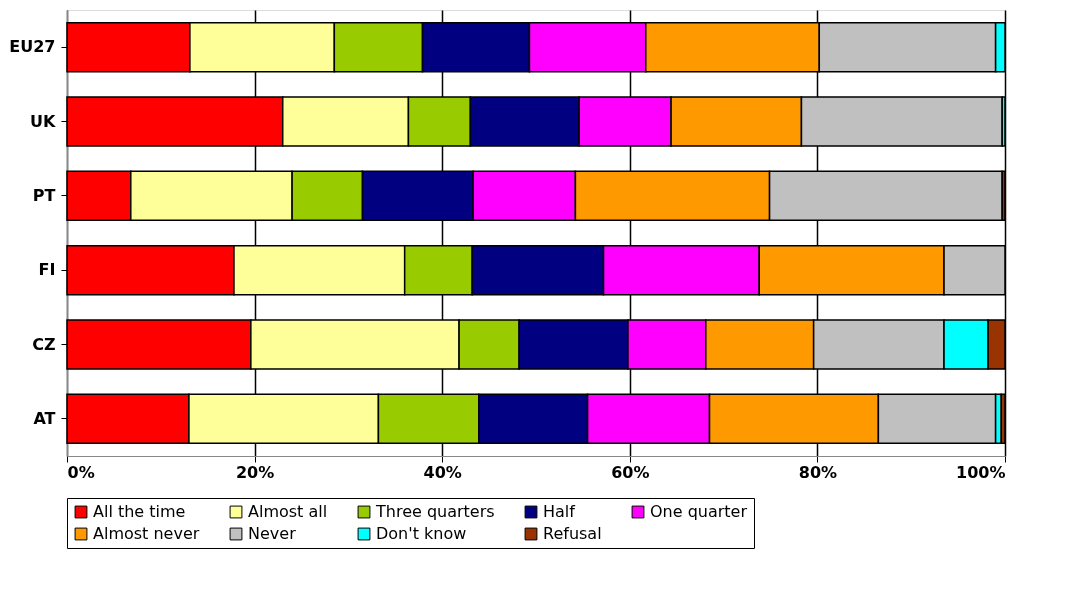 The image size is (1082, 603). Describe the element at coordinates (81, 472) in the screenshot. I see `x-tick-label: 0%` at that location.